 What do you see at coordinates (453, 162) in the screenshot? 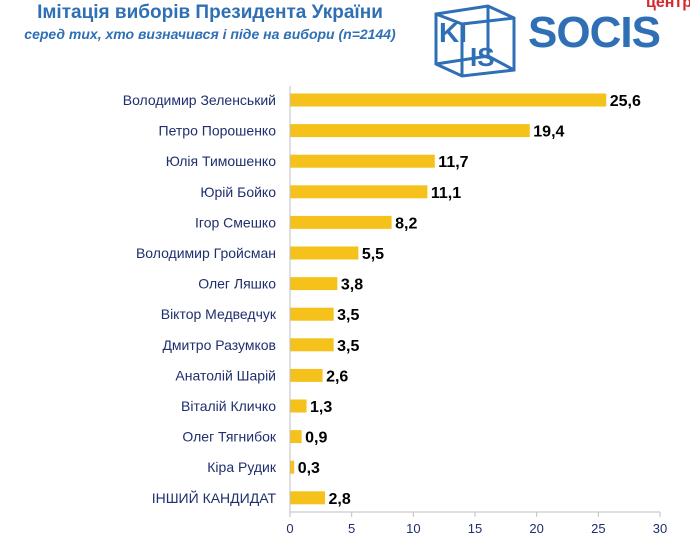
I see `value-label: 11,7` at bounding box center [453, 162].